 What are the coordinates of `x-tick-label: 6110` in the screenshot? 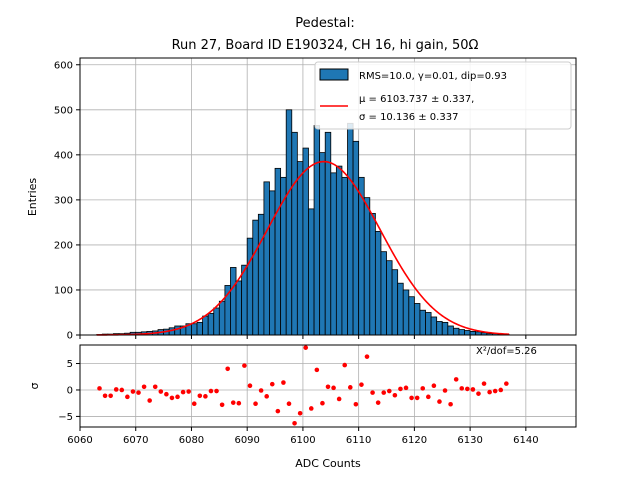 It's located at (358, 440).